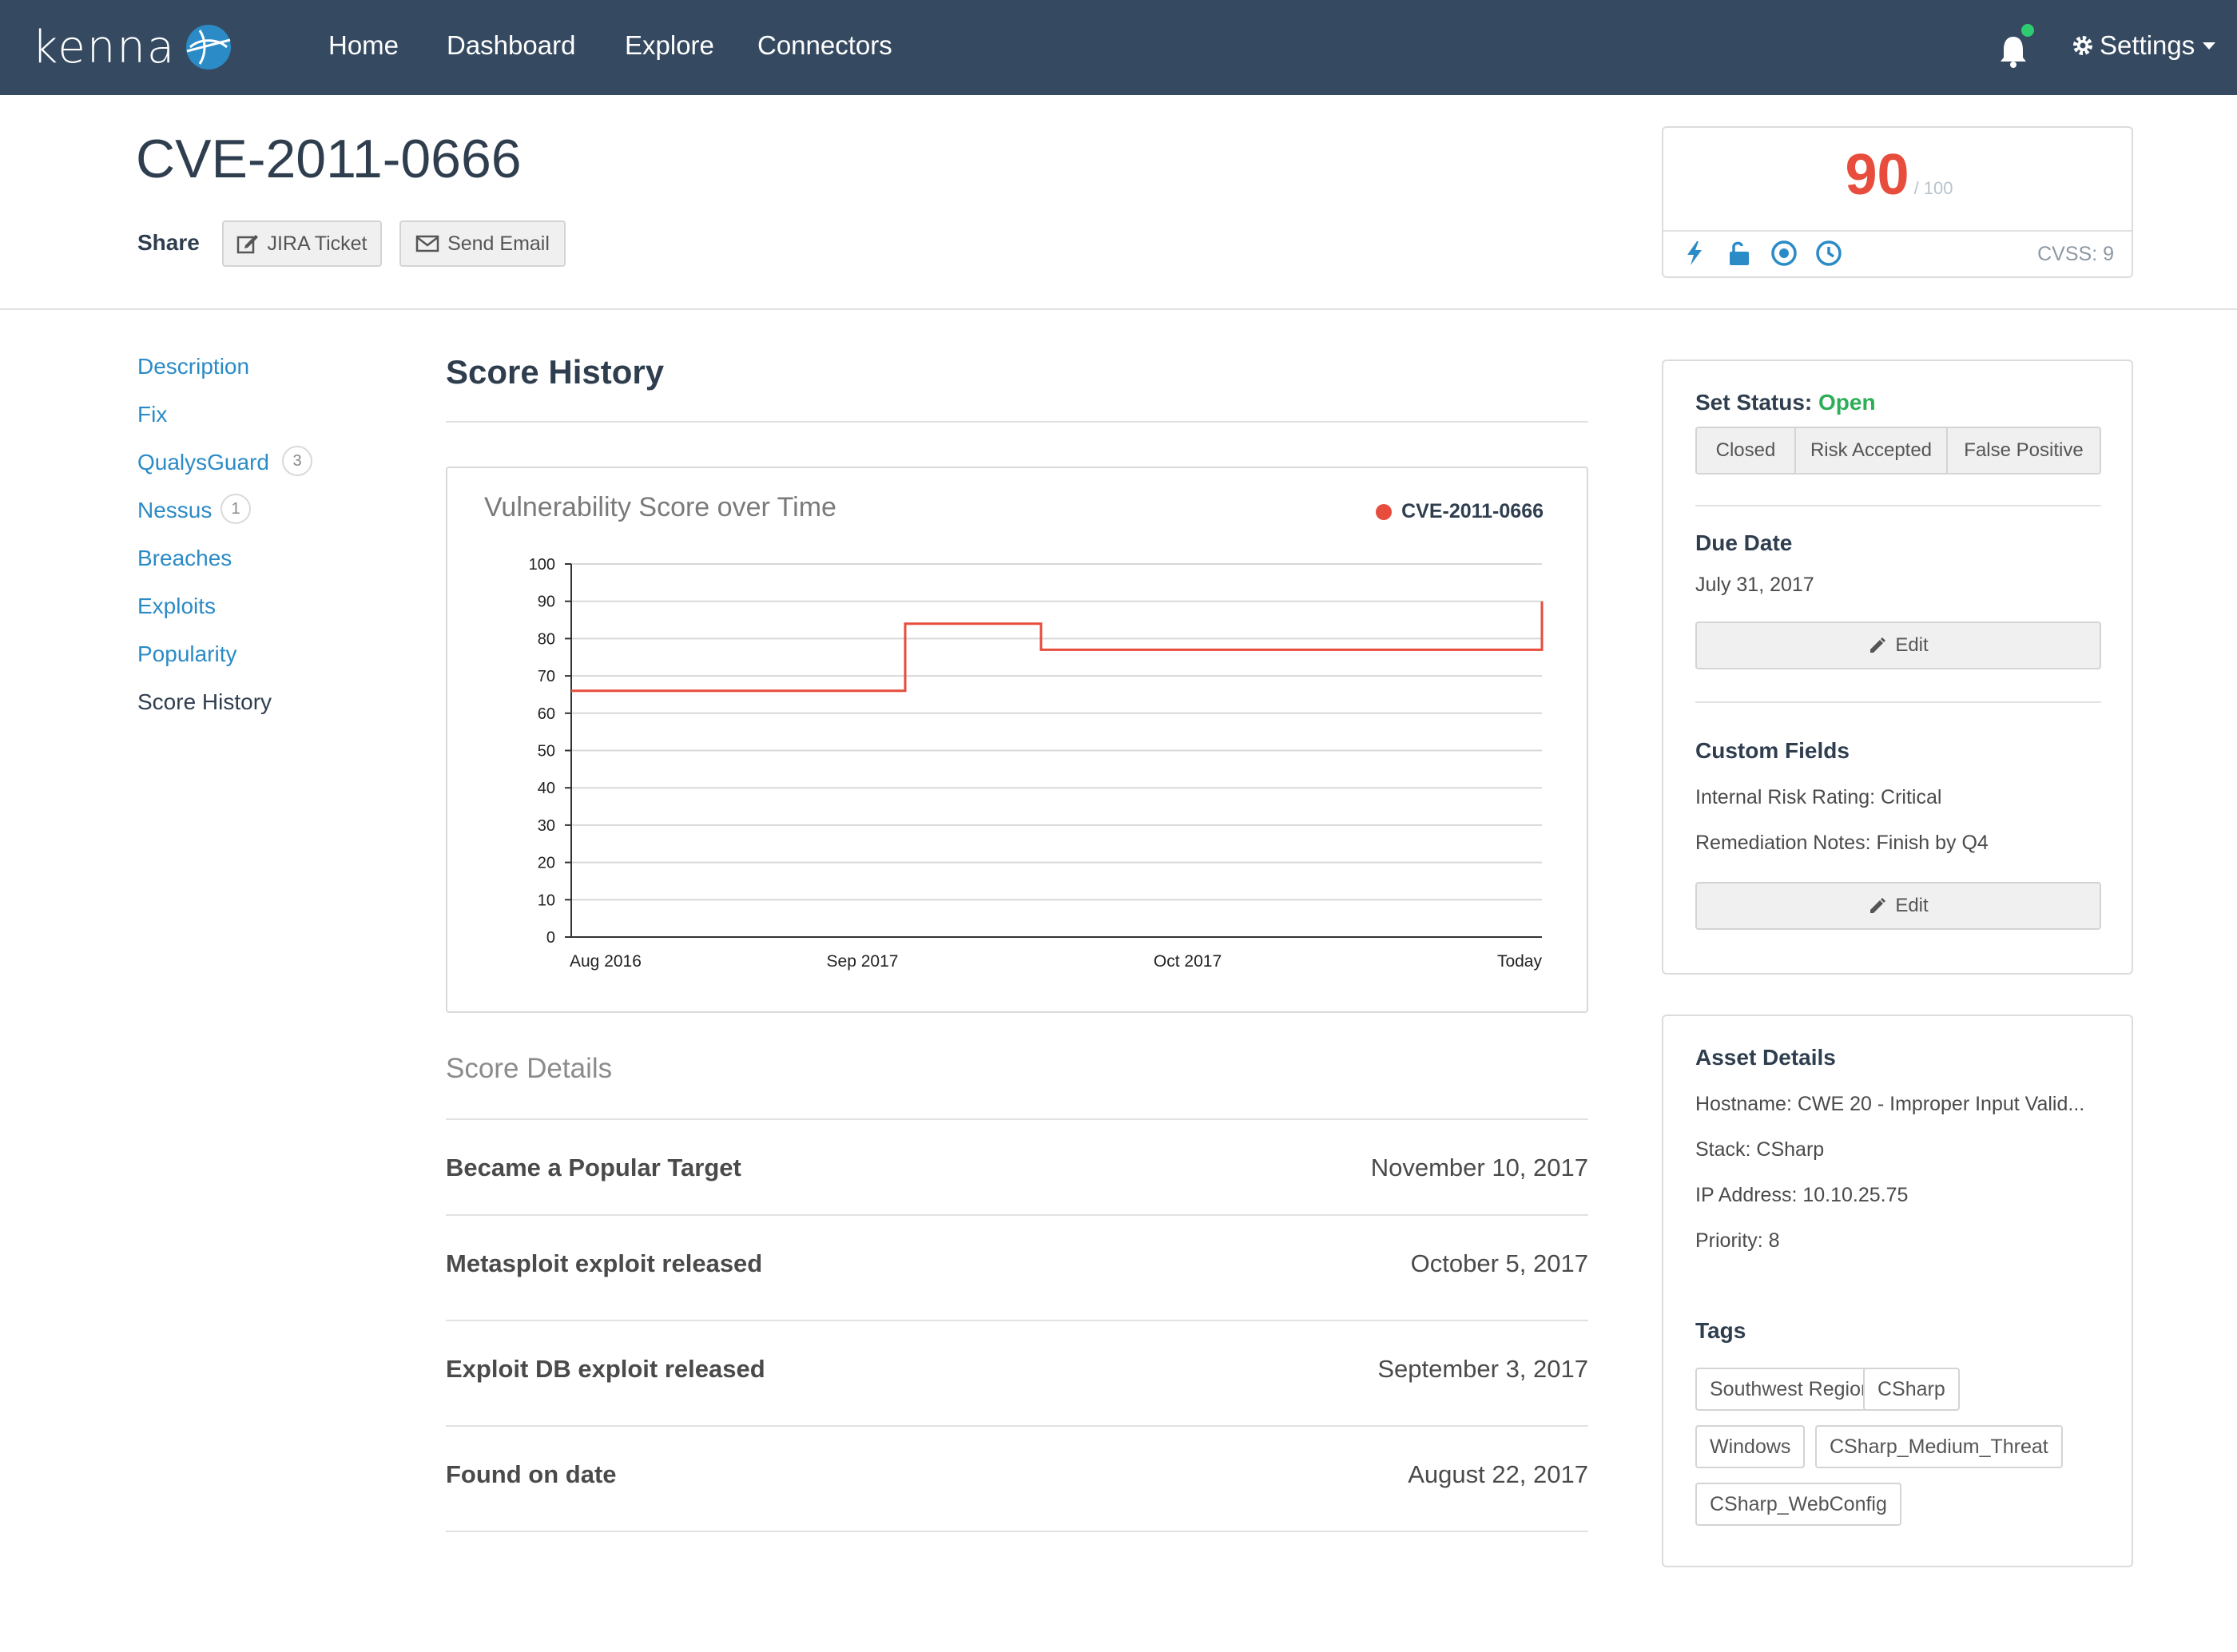  I want to click on score-details-title: Score Details, so click(529, 1068).